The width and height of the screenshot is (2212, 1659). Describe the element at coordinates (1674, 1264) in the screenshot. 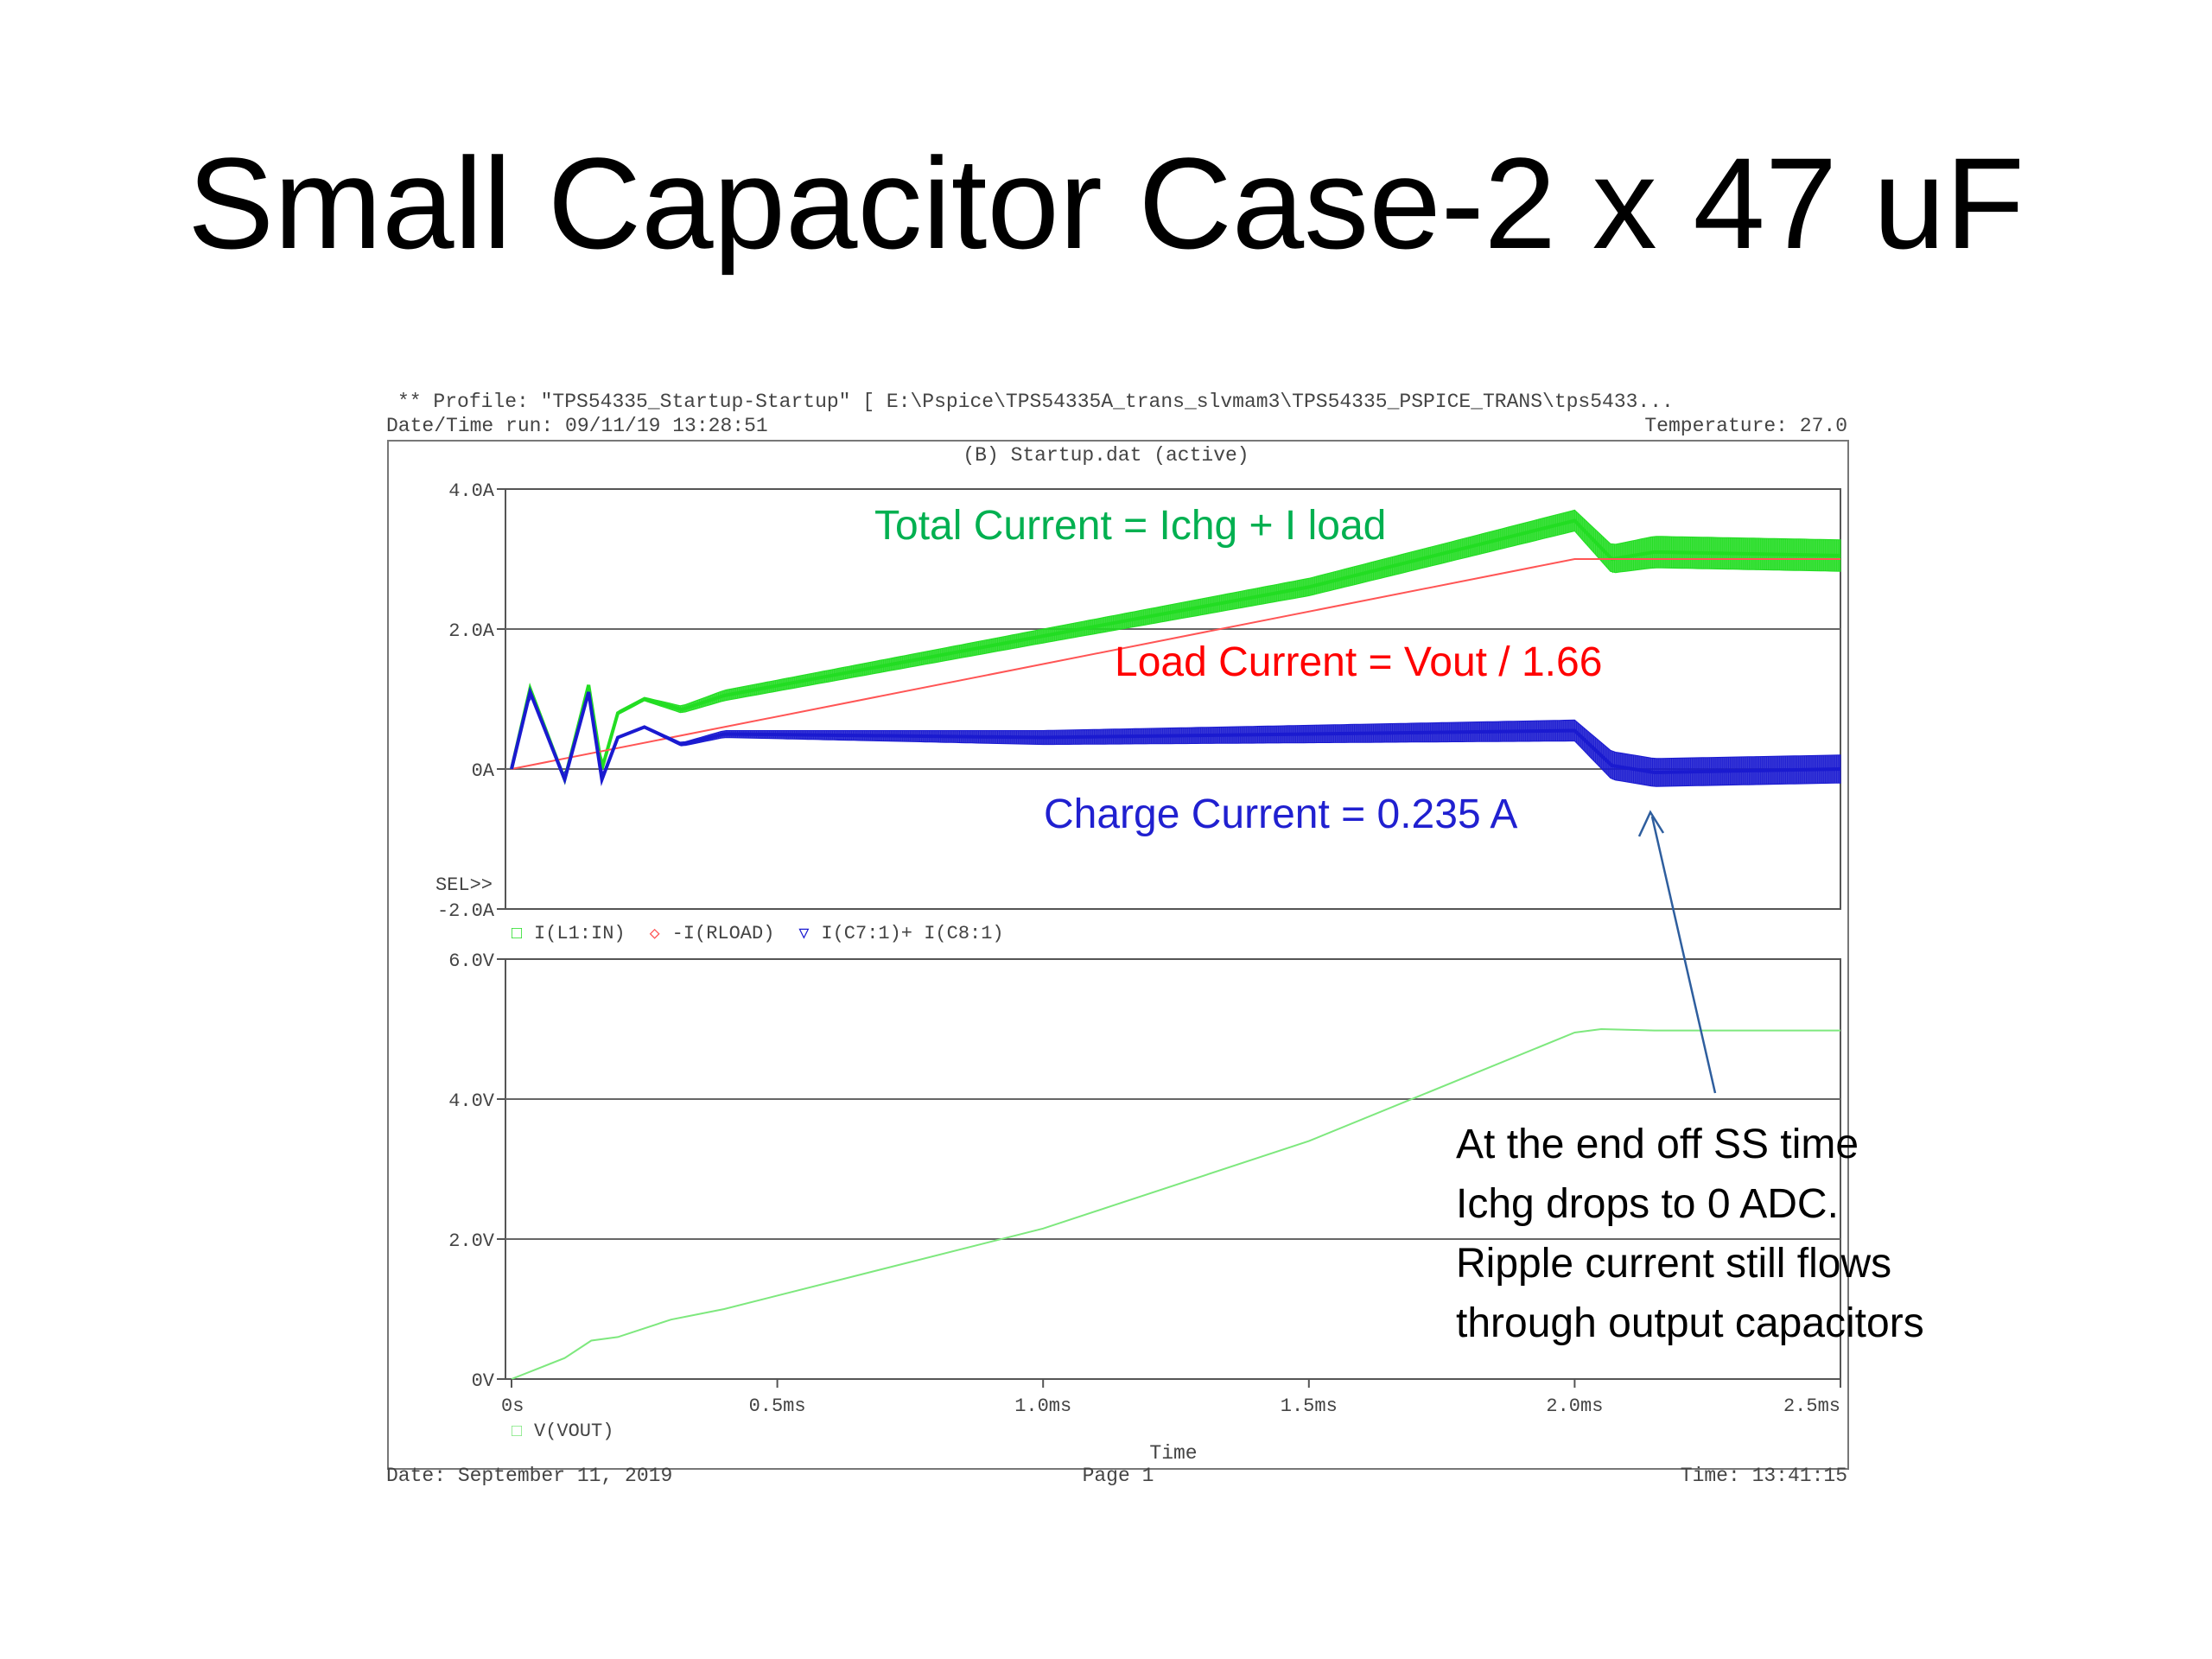

I see `note-line: Ripple current still flows` at that location.